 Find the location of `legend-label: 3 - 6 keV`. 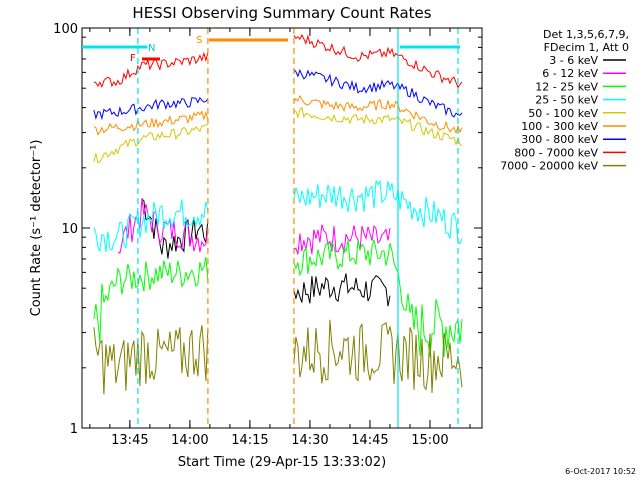

legend-label: 3 - 6 keV is located at coordinates (573, 60).